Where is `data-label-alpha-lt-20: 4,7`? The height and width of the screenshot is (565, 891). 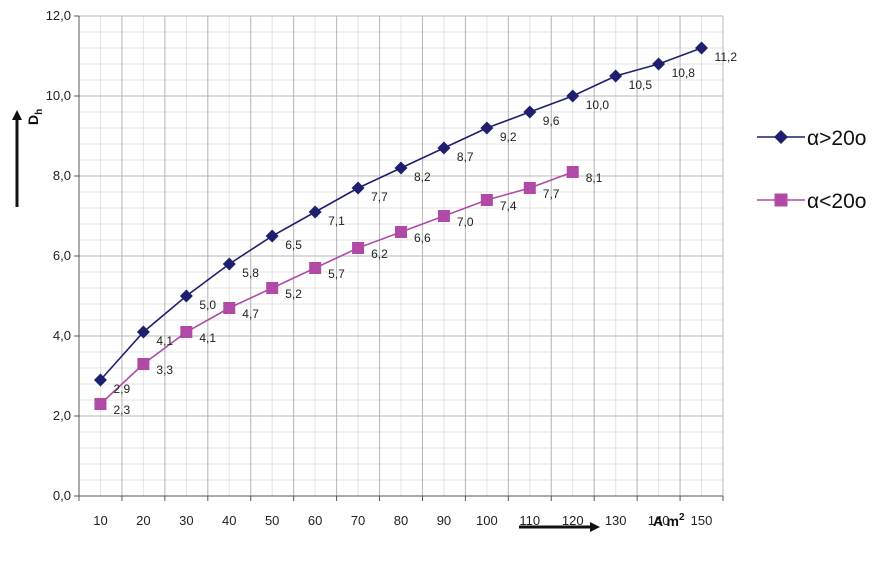 data-label-alpha-lt-20: 4,7 is located at coordinates (250, 314).